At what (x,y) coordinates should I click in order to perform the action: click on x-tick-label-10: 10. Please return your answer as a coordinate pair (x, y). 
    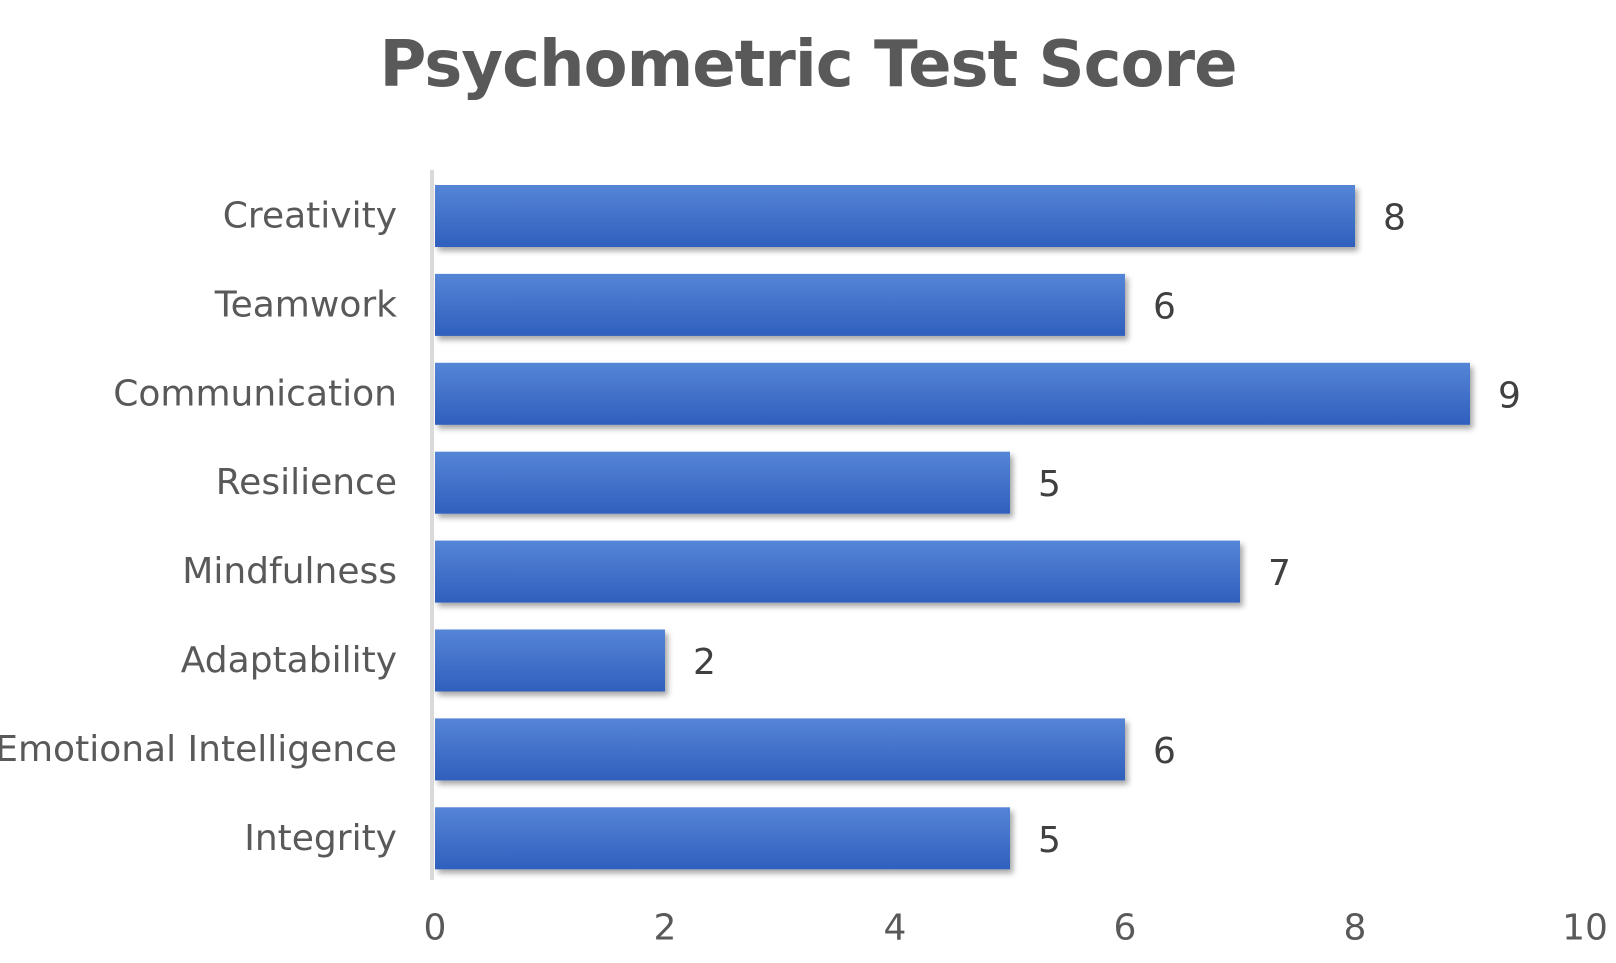
    Looking at the image, I should click on (1585, 928).